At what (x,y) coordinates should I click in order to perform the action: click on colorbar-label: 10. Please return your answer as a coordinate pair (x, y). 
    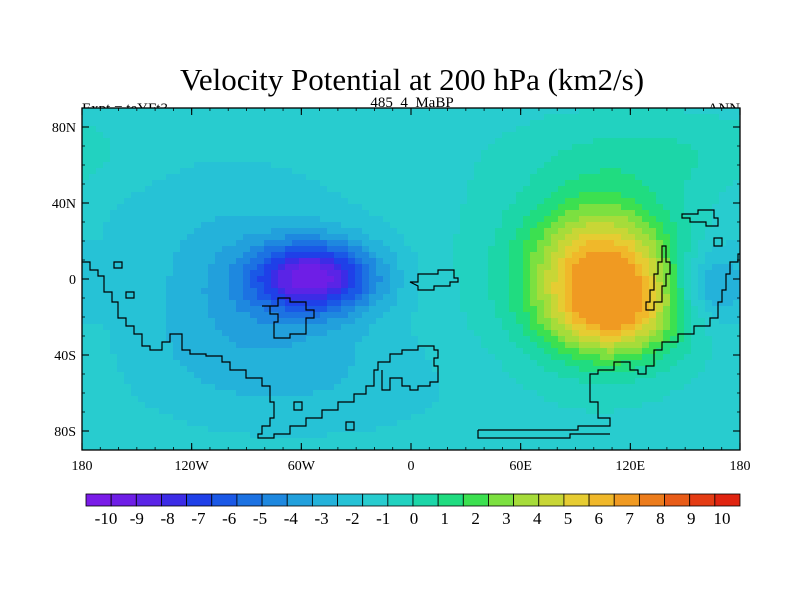
    Looking at the image, I should click on (722, 518).